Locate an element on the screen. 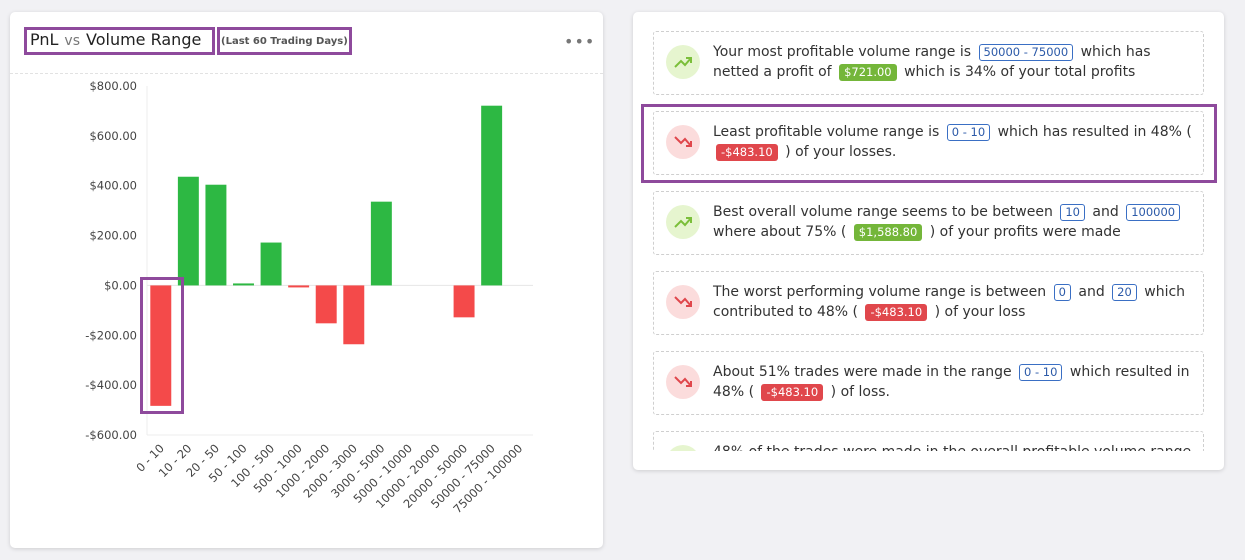 Image resolution: width=1245 pixels, height=560 pixels. title-part: vs is located at coordinates (72, 41).